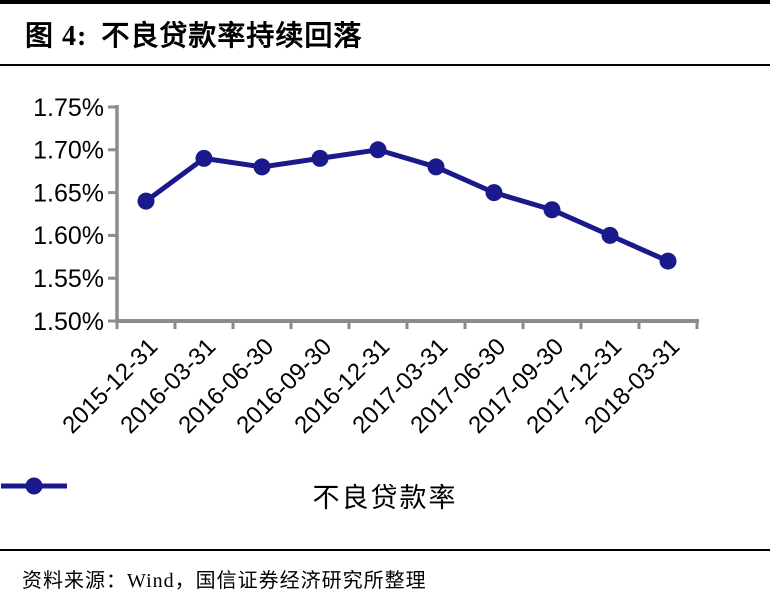  I want to click on legend-series-label: 不良贷款率, so click(385, 498).